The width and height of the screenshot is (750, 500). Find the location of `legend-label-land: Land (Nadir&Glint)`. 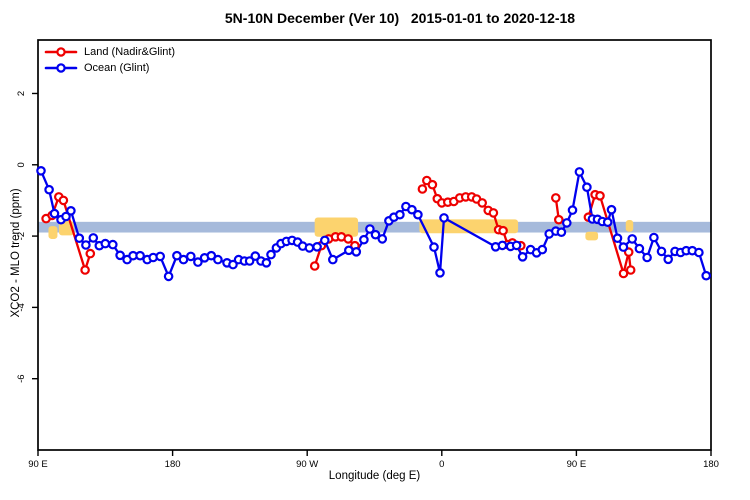

legend-label-land: Land (Nadir&Glint) is located at coordinates (130, 52).